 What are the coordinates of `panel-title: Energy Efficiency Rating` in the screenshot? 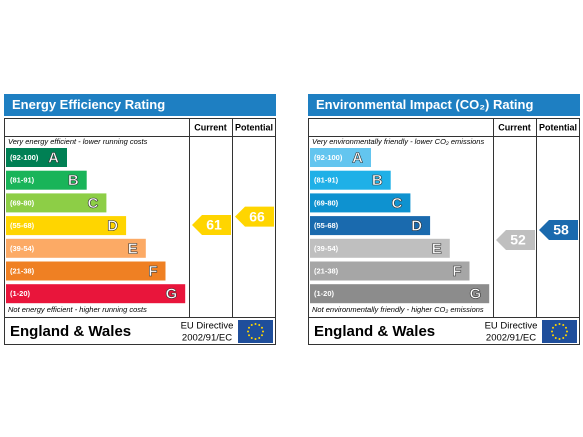 It's located at (88, 104).